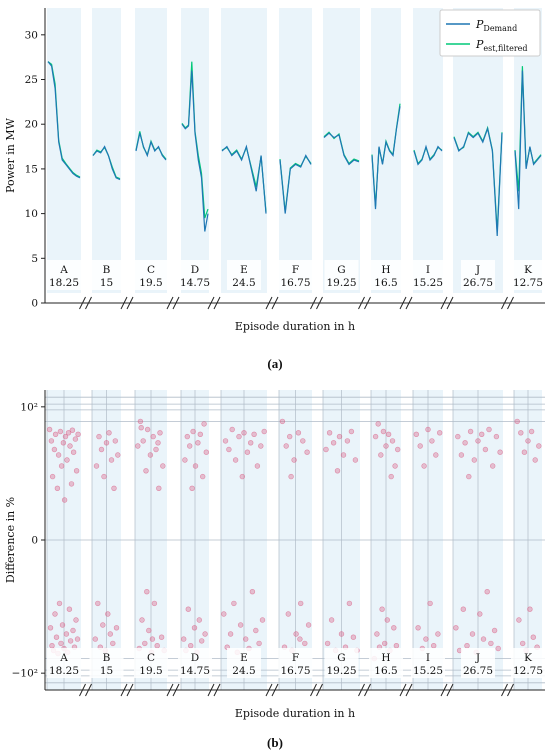  What do you see at coordinates (275, 363) in the screenshot?
I see `caption-a: (a)` at bounding box center [275, 363].